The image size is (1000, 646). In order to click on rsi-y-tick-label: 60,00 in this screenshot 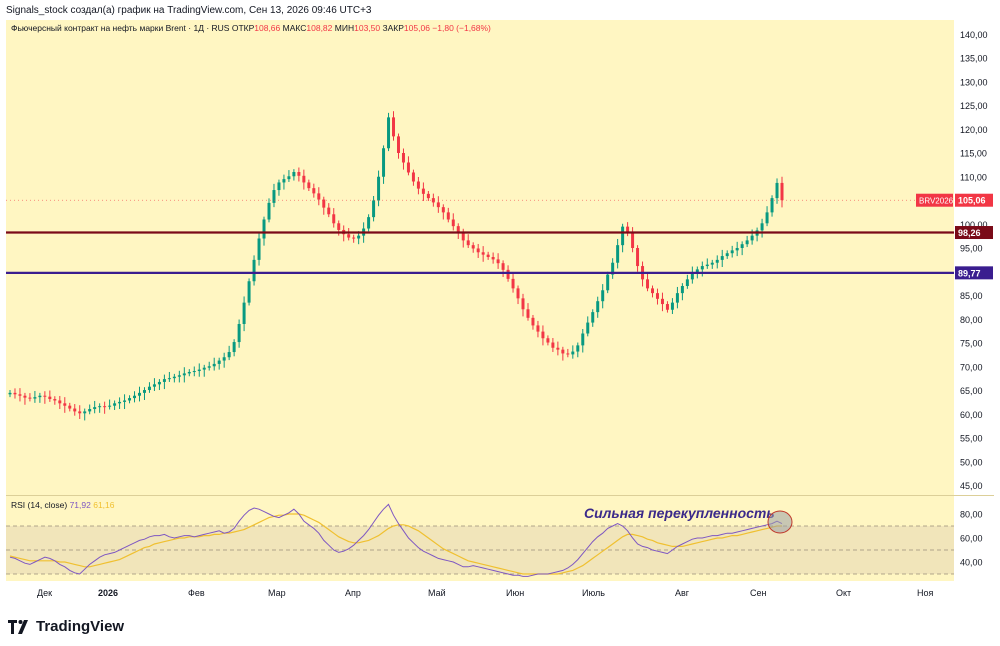, I will do `click(971, 539)`.